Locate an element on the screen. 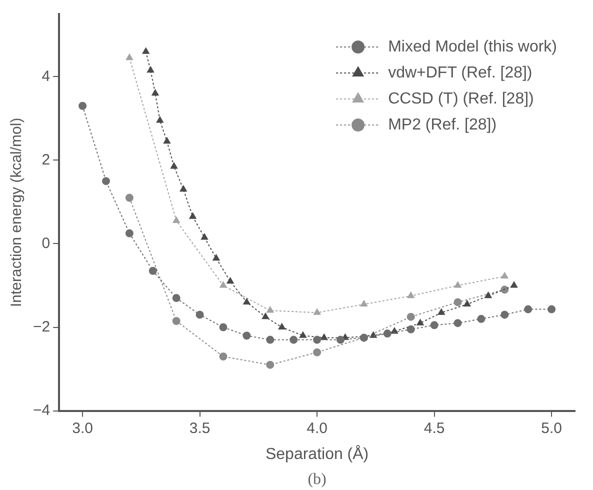 Image resolution: width=593 pixels, height=490 pixels. y-tick-label: −2 is located at coordinates (41, 327).